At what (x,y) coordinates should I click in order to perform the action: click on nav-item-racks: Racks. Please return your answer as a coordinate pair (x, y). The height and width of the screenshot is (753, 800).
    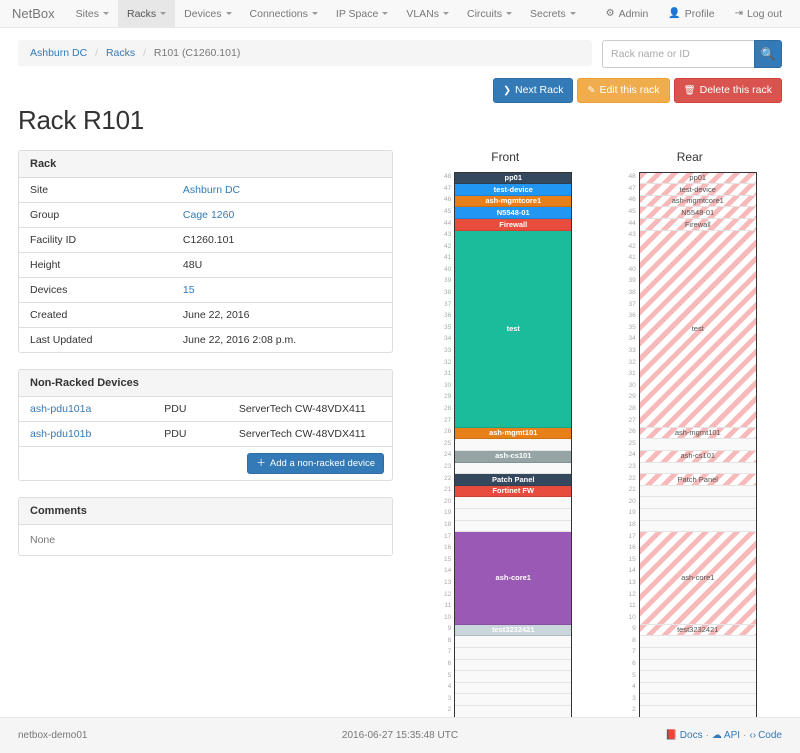
    Looking at the image, I should click on (146, 13).